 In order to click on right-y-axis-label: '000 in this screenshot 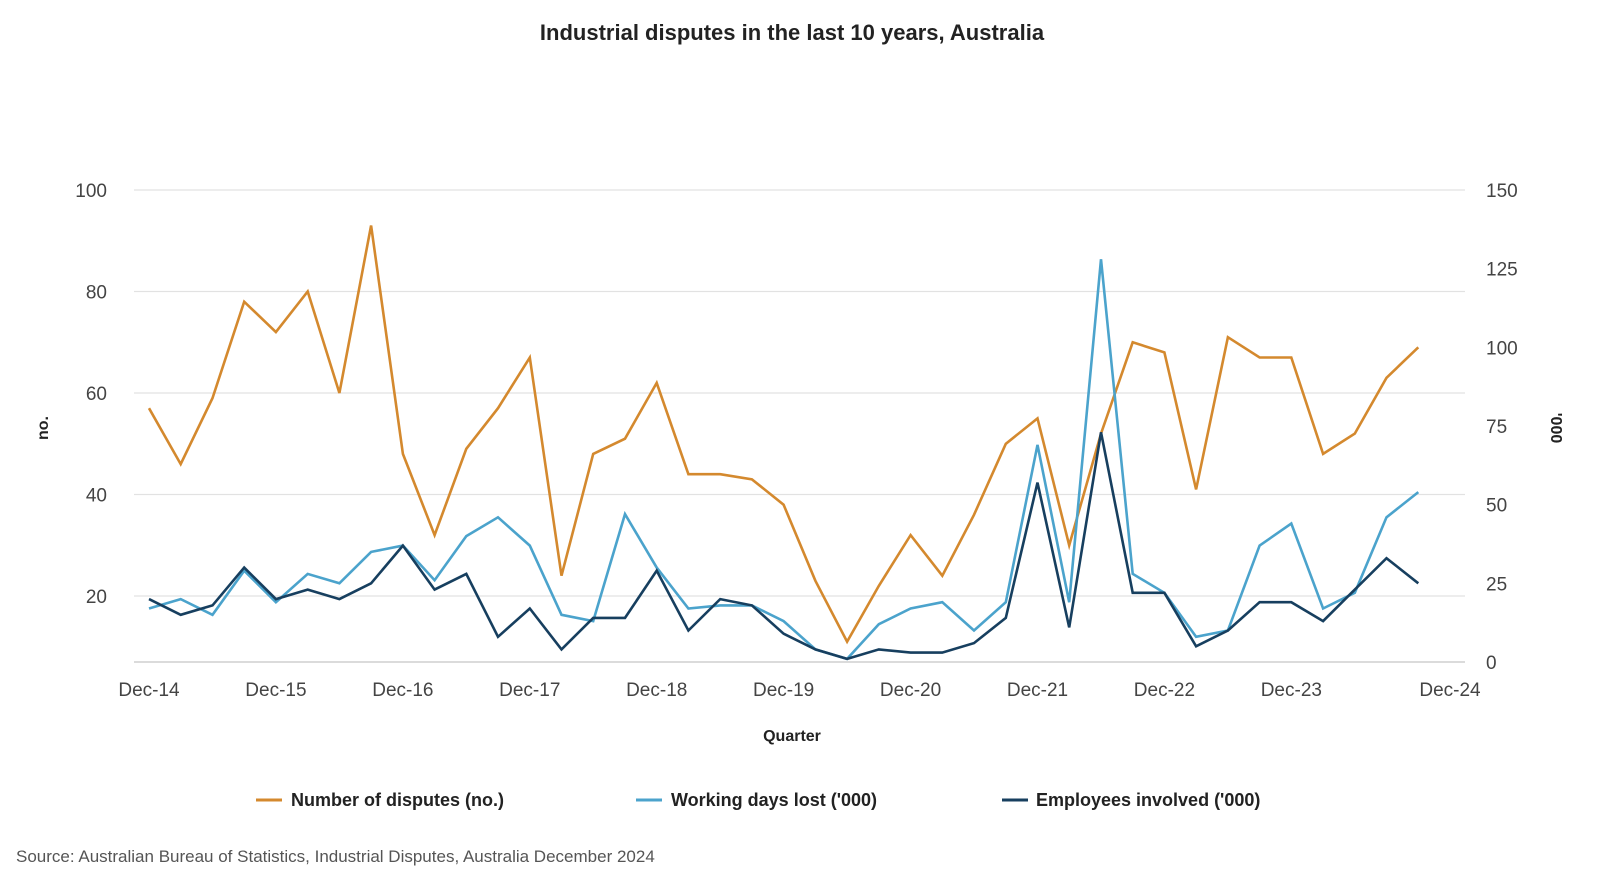, I will do `click(1555, 428)`.